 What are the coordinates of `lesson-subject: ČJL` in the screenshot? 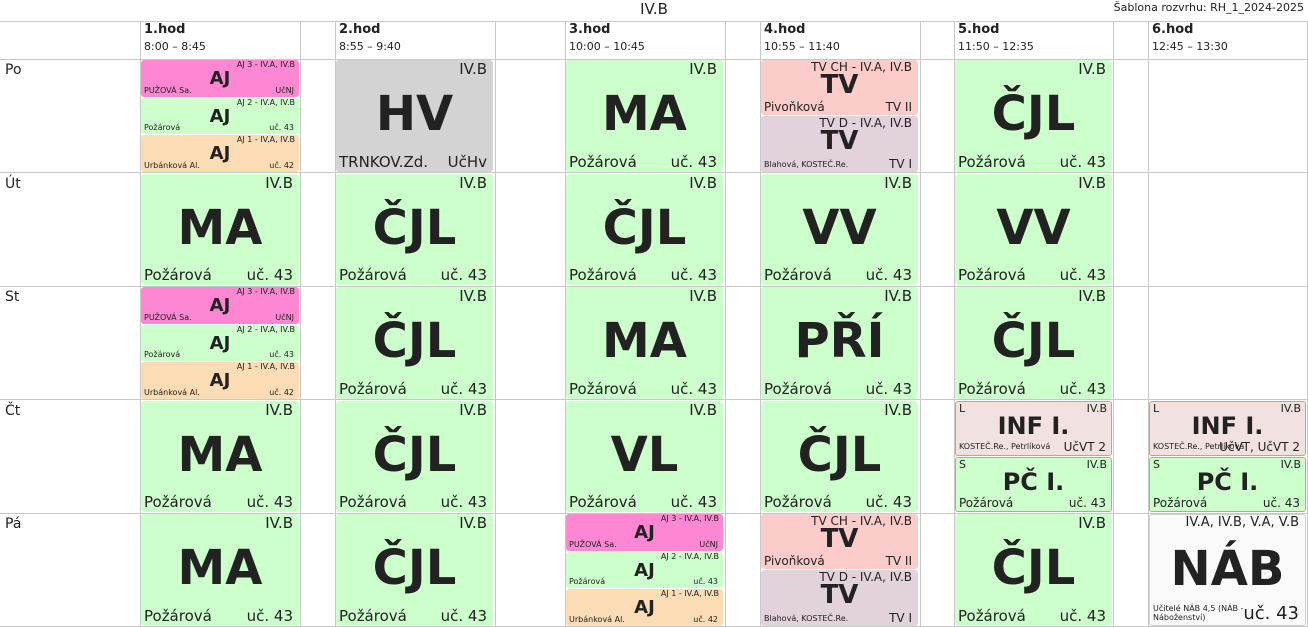 It's located at (1033, 568).